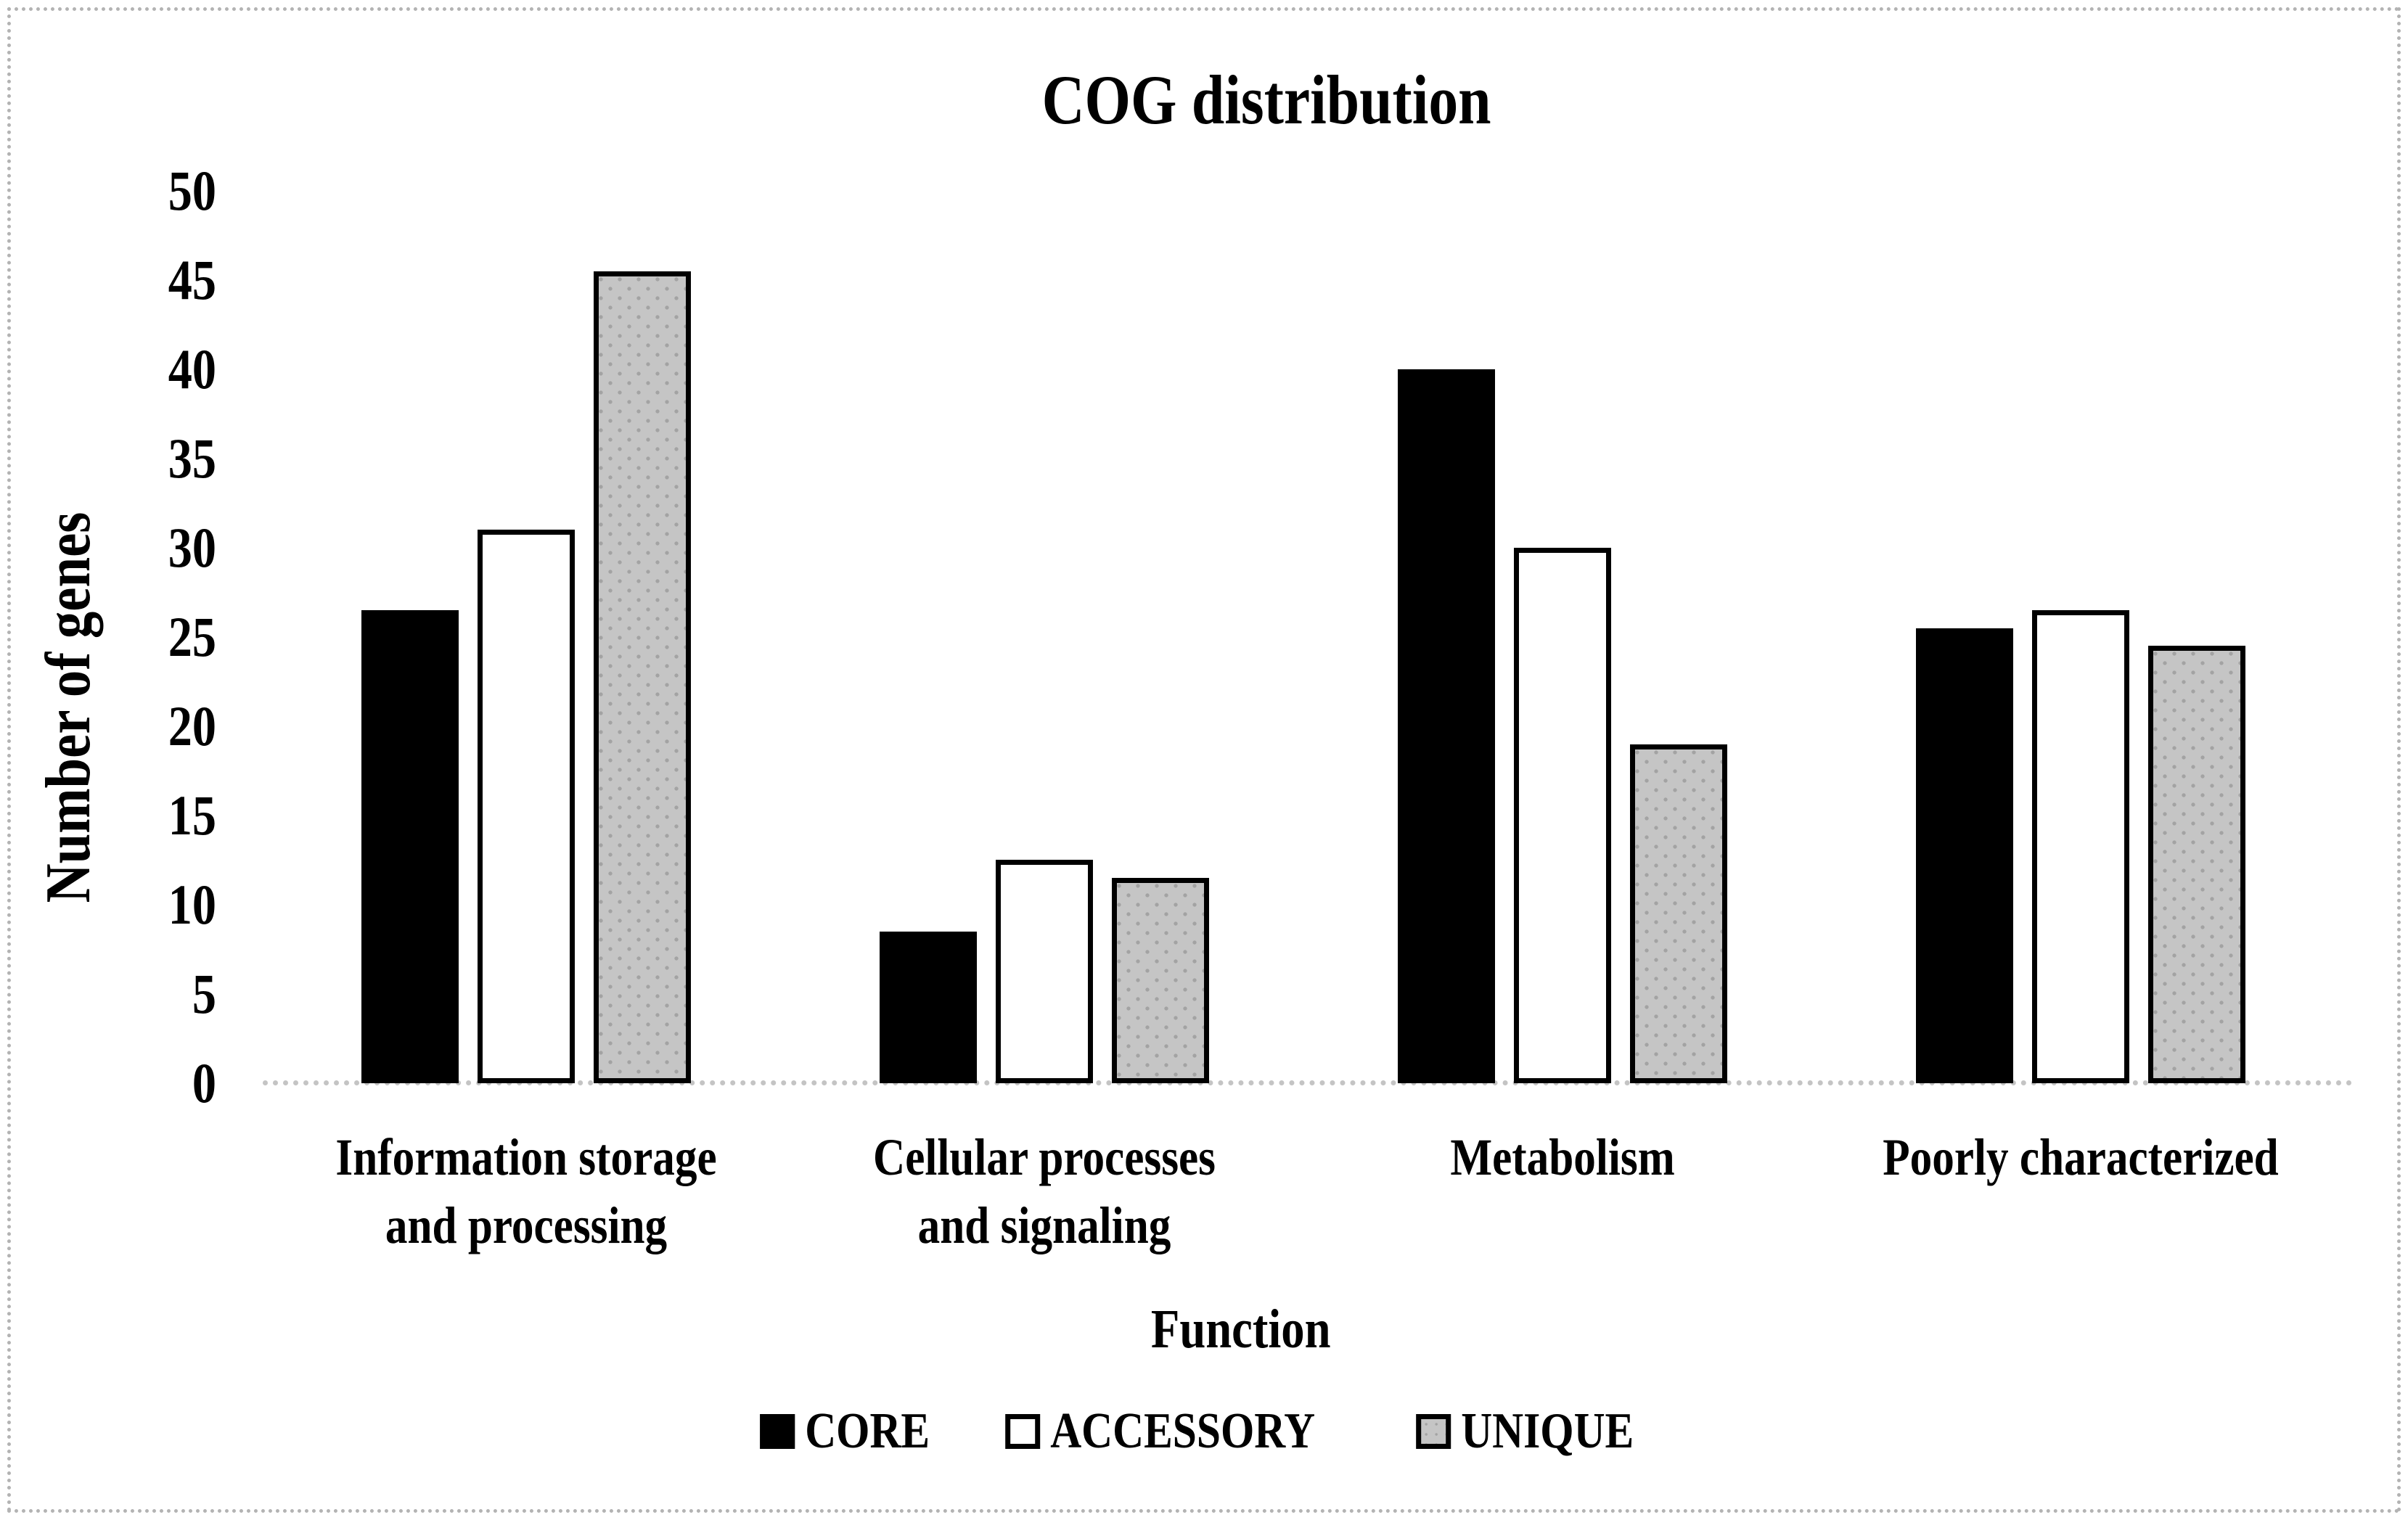 This screenshot has height=1520, width=2408. I want to click on y-tick-label-5: 5, so click(204, 994).